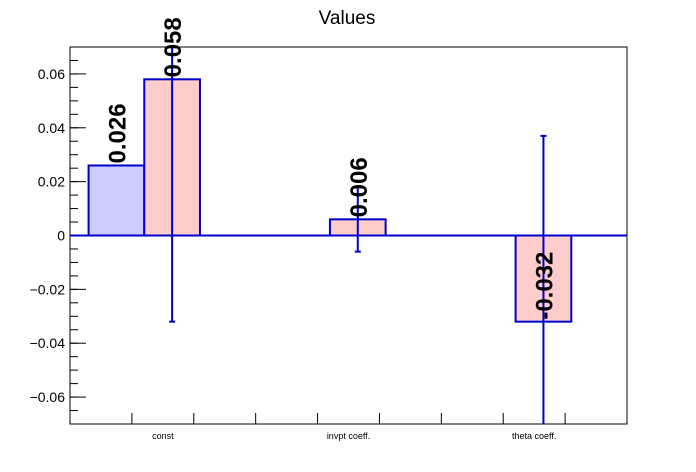 Image resolution: width=696 pixels, height=472 pixels. I want to click on y-tick-label: −0.02, so click(48, 289).